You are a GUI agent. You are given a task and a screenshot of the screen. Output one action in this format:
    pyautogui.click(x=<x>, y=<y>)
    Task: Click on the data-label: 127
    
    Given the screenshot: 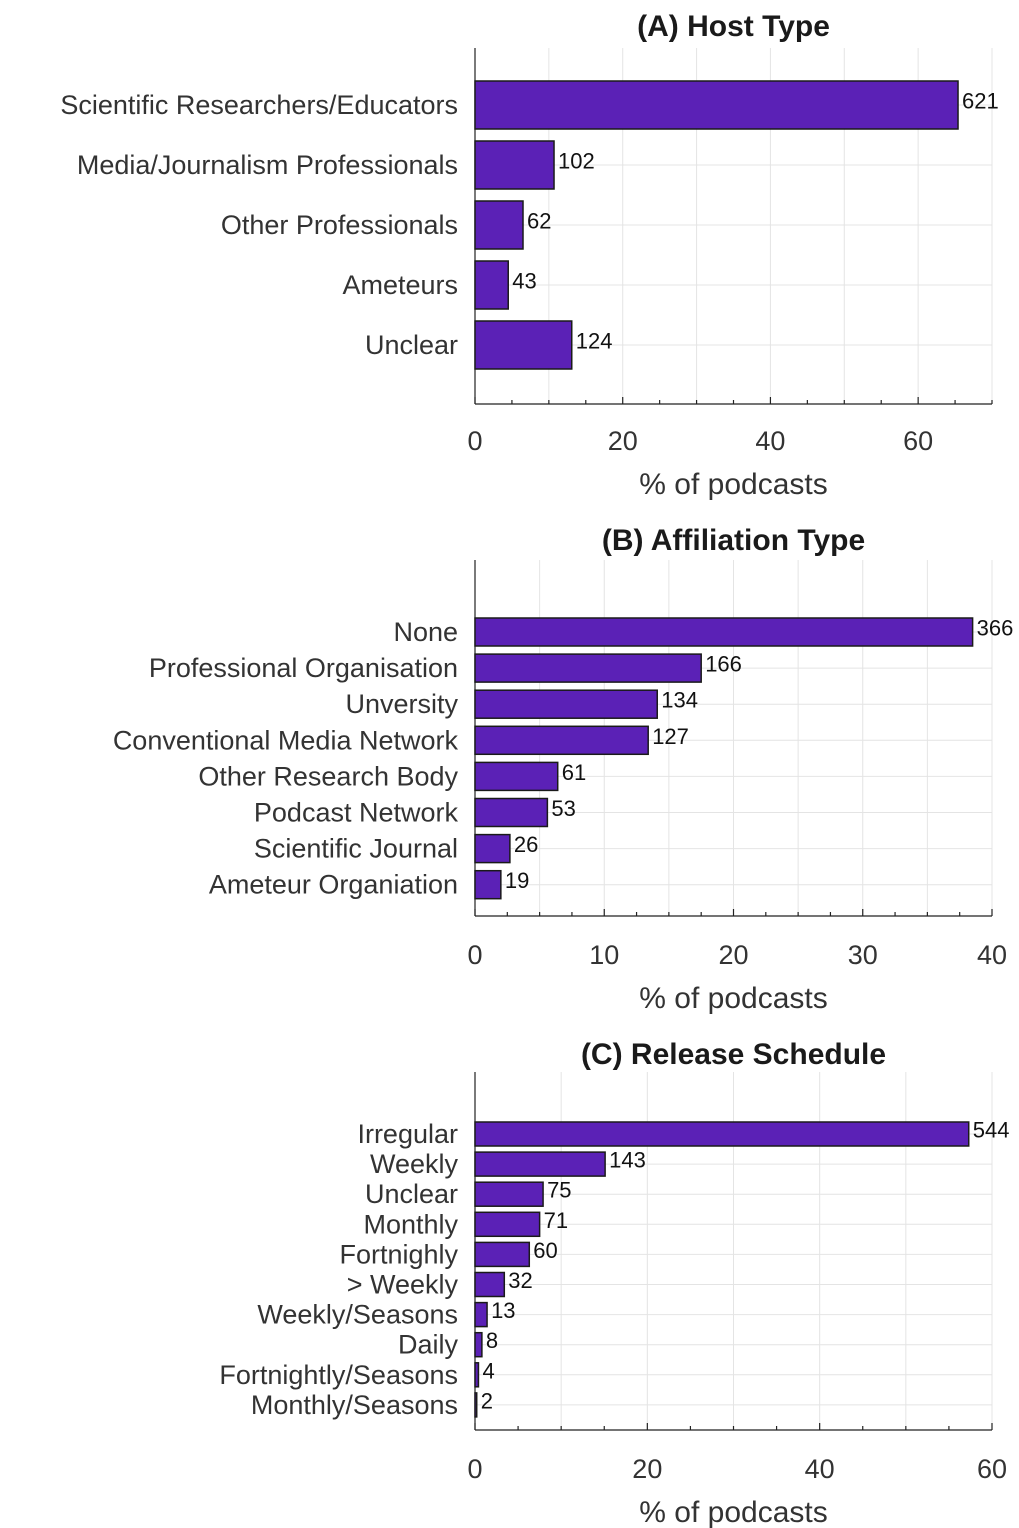 What is the action you would take?
    pyautogui.click(x=670, y=736)
    